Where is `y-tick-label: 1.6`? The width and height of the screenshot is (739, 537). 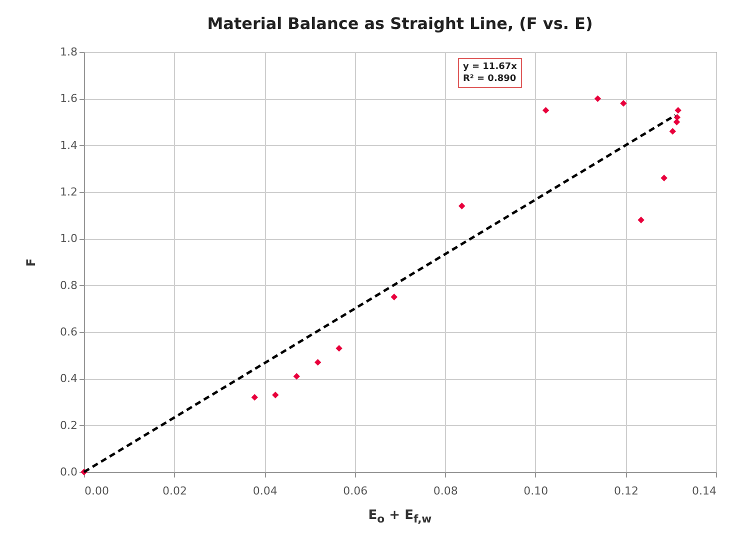 y-tick-label: 1.6 is located at coordinates (69, 99).